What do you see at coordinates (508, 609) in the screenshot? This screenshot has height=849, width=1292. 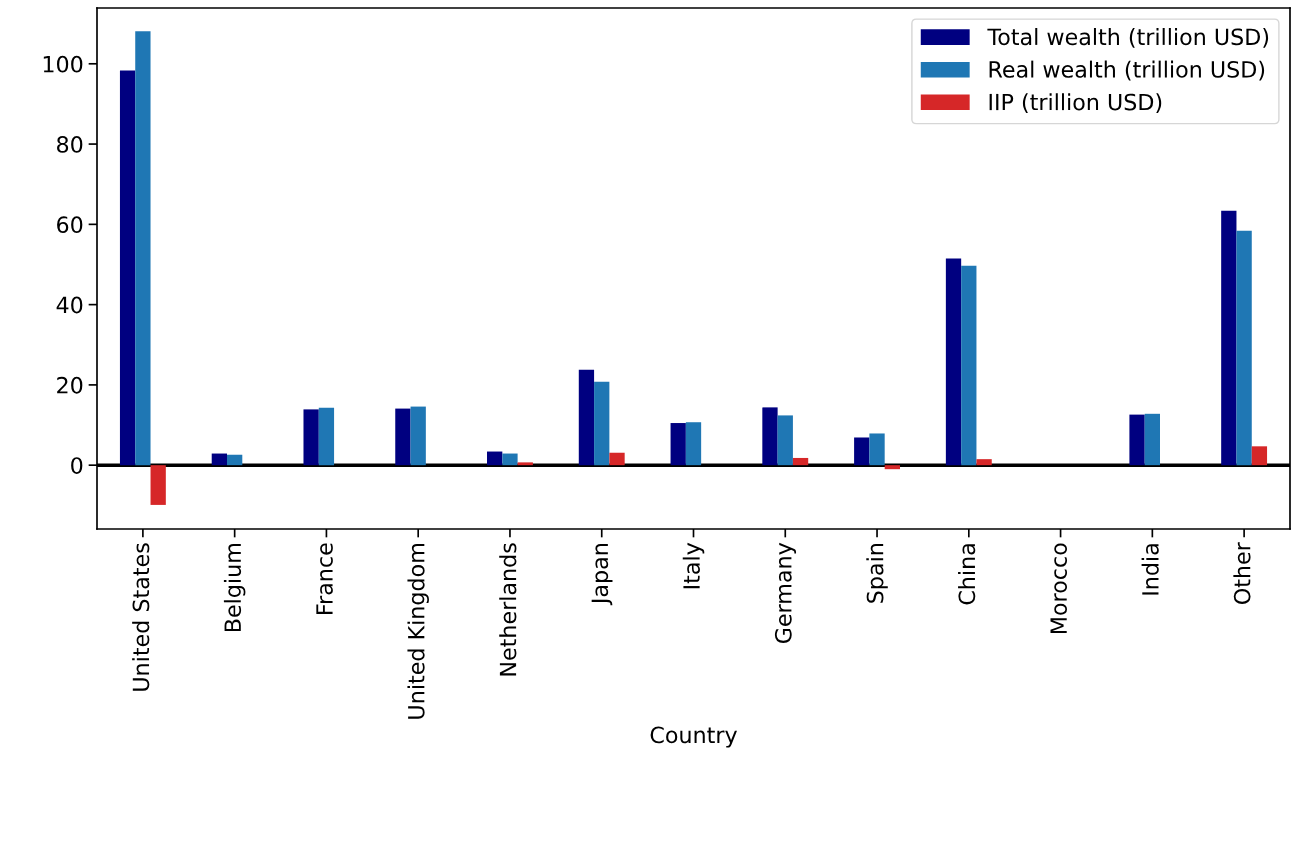 I see `x-tick-label: Netherlands` at bounding box center [508, 609].